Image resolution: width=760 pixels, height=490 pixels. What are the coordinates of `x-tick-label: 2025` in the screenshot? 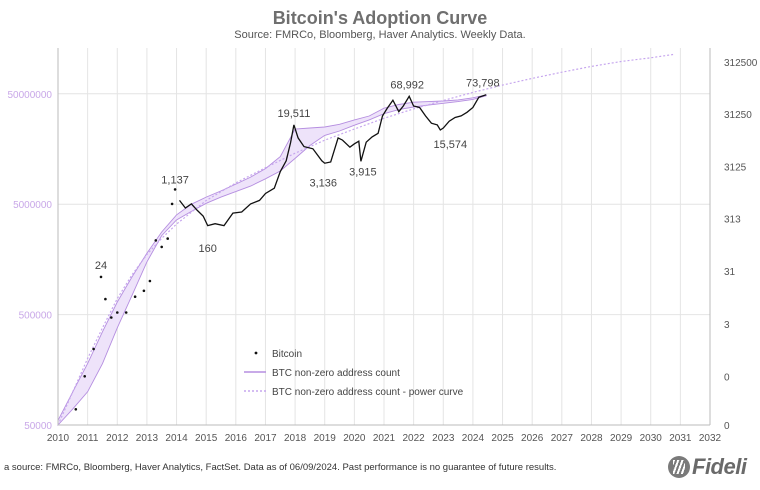 It's located at (502, 438).